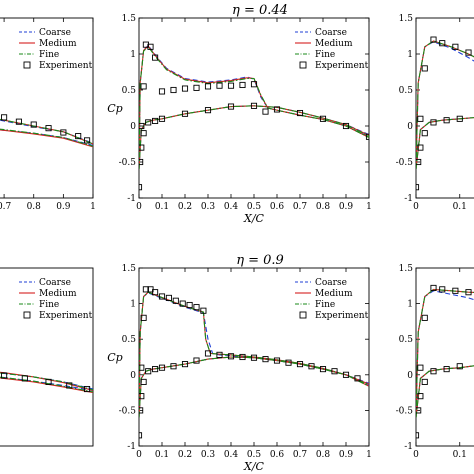 The width and height of the screenshot is (474, 474). I want to click on legend-swatch-experiment, so click(303, 315).